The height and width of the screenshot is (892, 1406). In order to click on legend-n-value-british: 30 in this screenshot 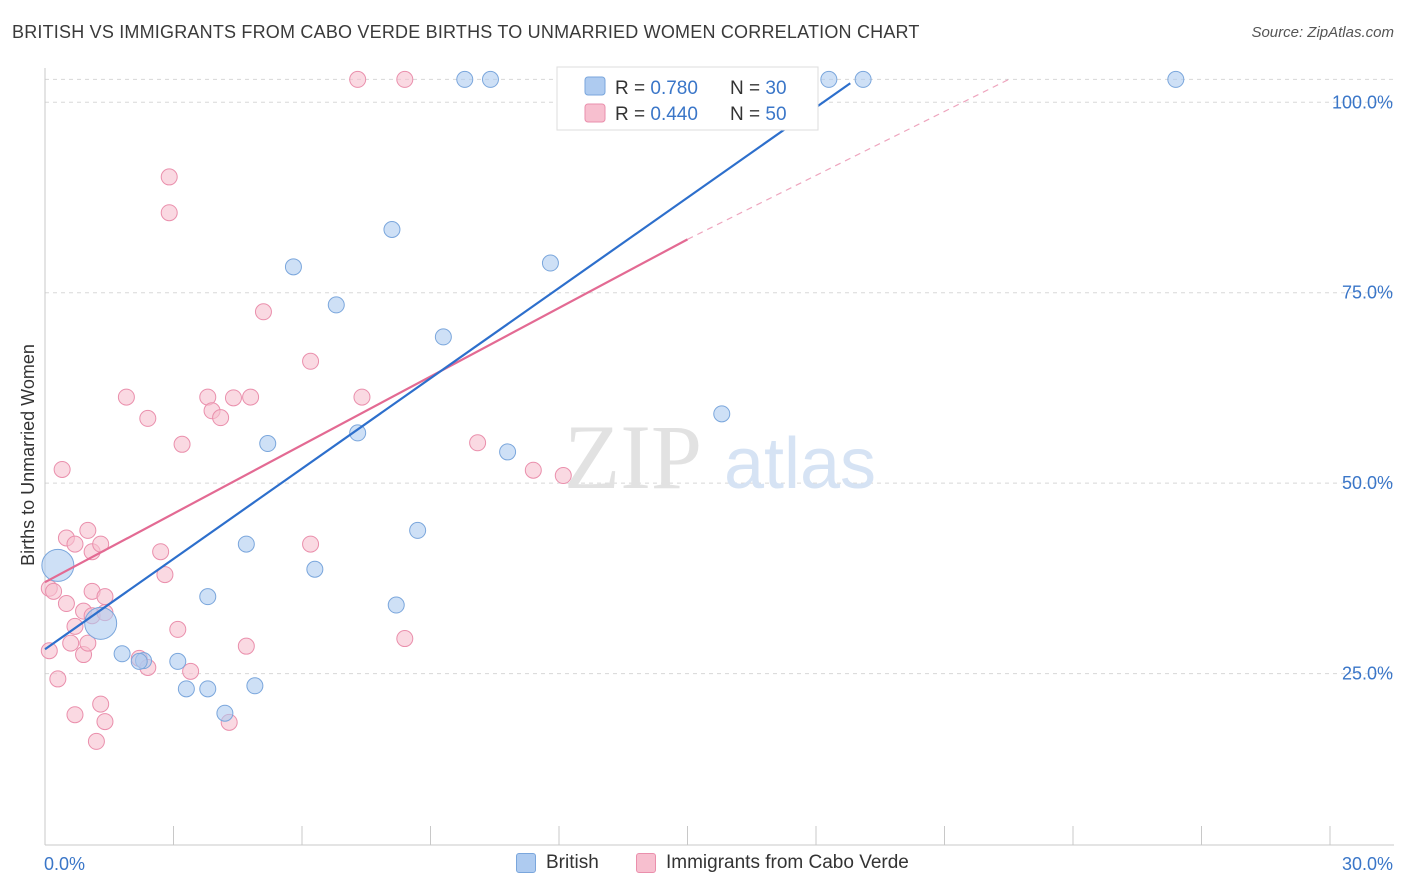, I will do `click(775, 88)`.